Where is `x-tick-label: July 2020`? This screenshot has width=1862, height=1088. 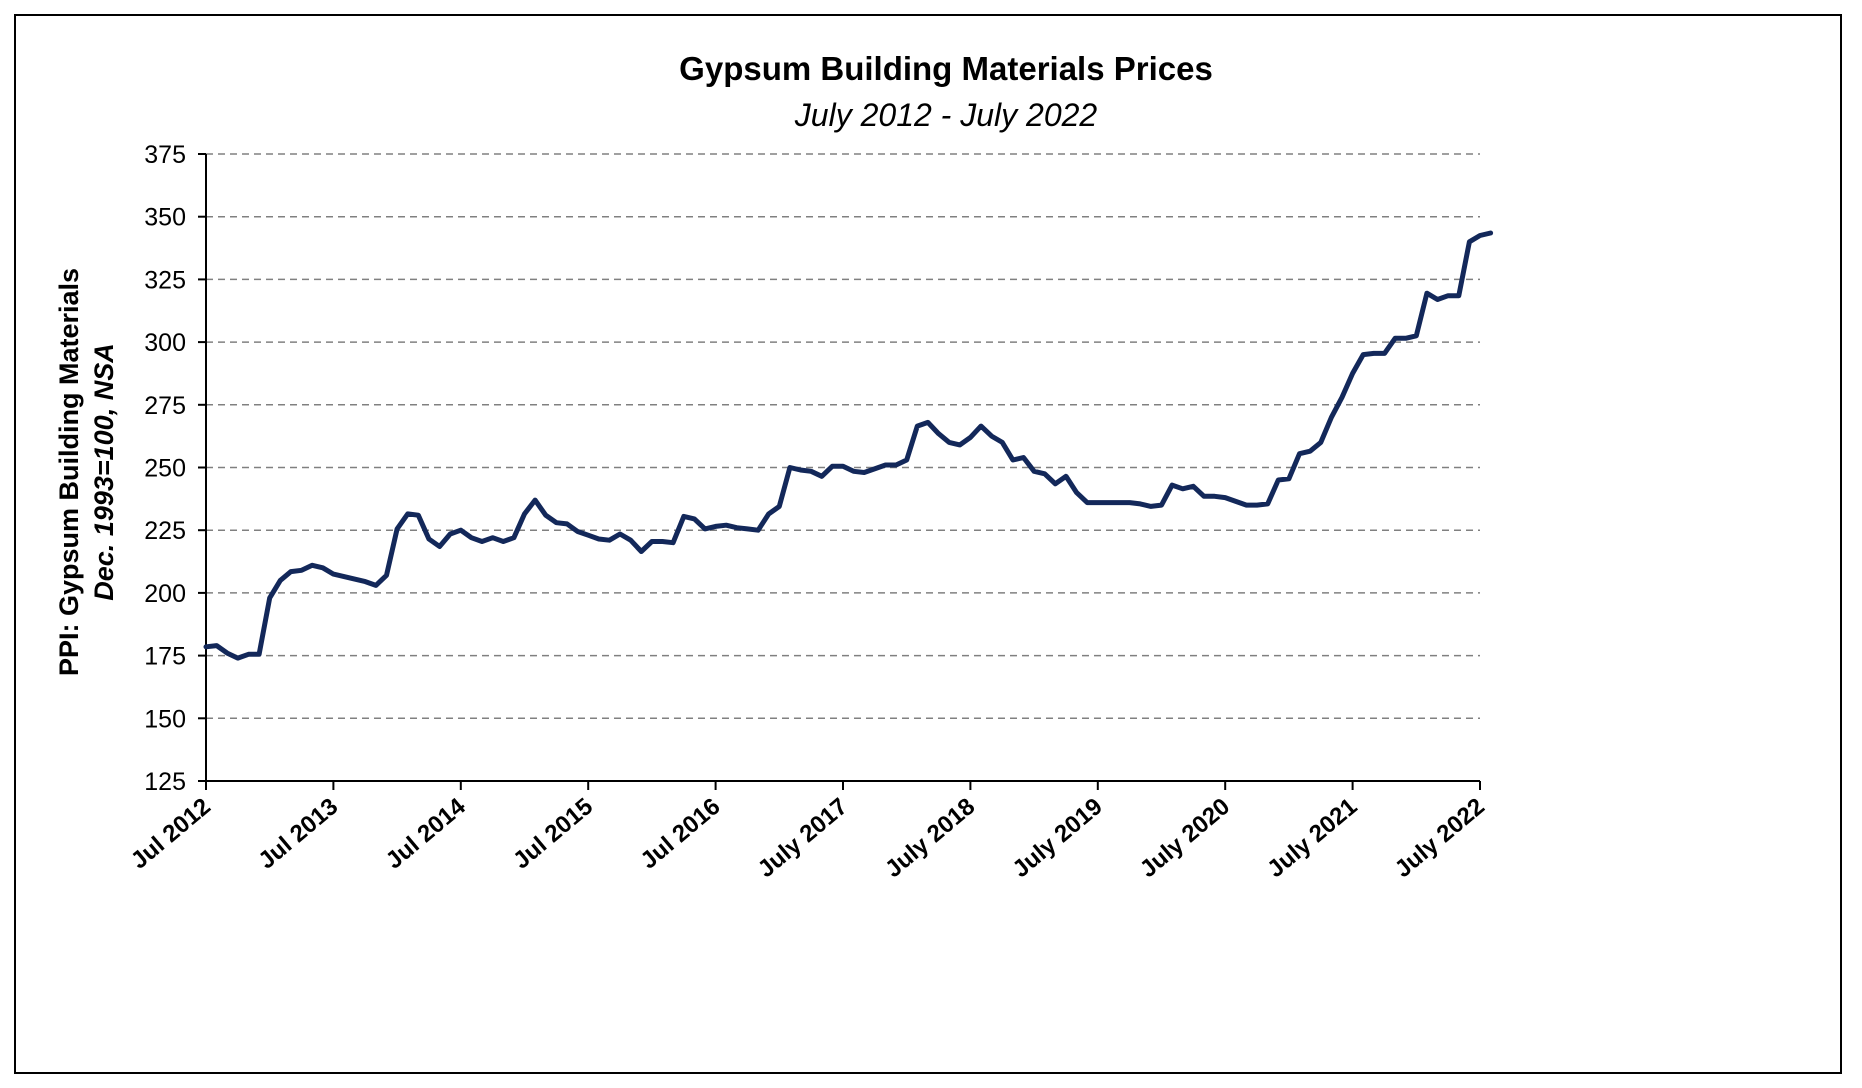 x-tick-label: July 2020 is located at coordinates (1185, 838).